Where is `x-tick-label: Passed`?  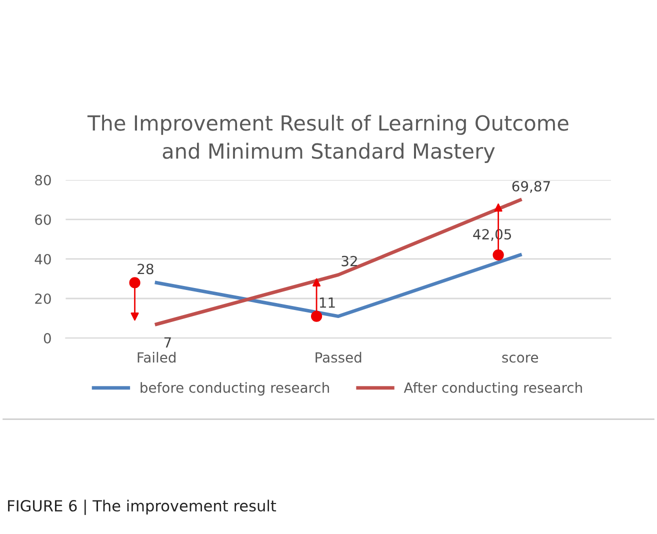
x-tick-label: Passed is located at coordinates (339, 357).